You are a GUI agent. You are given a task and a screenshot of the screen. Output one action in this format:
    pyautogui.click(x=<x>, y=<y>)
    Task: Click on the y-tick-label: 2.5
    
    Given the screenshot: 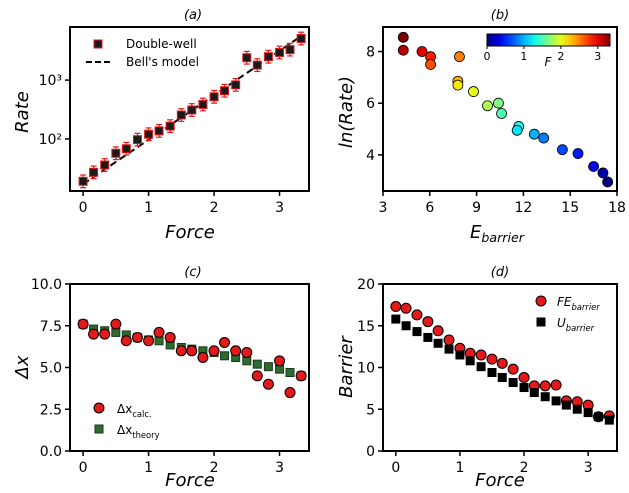 What is the action you would take?
    pyautogui.click(x=51, y=410)
    